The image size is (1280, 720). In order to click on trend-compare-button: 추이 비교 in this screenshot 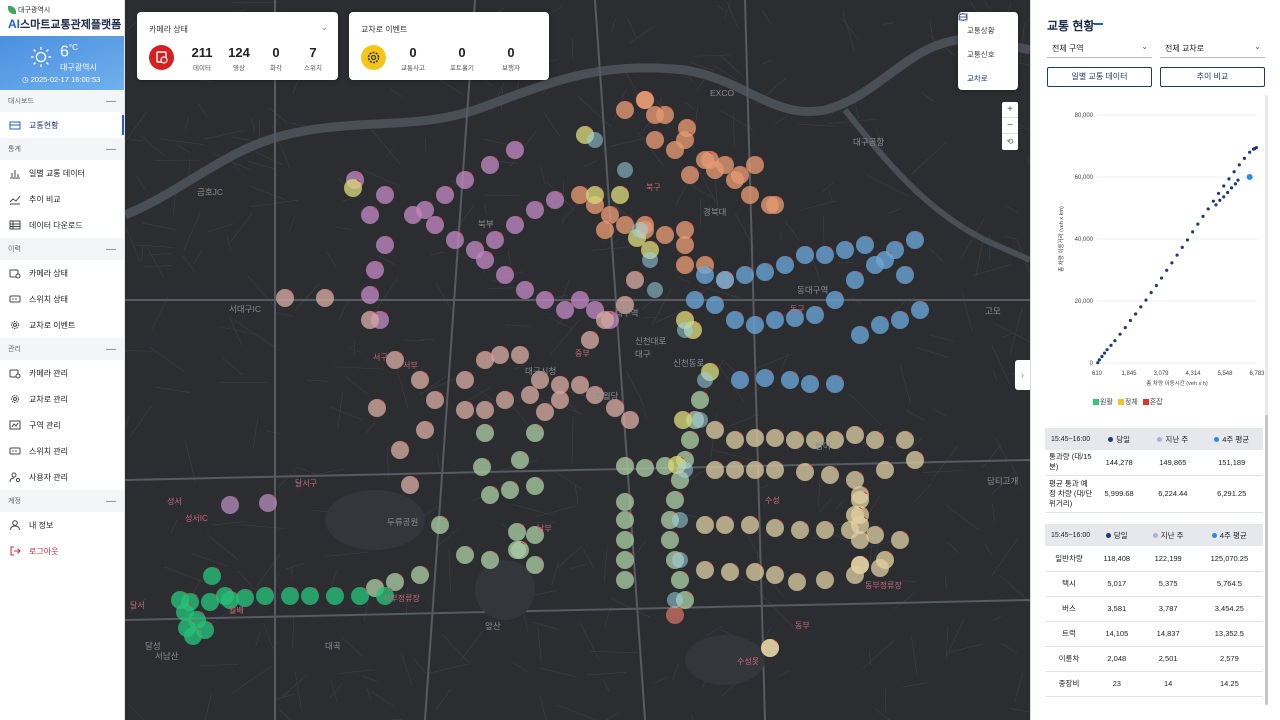, I will do `click(1212, 77)`.